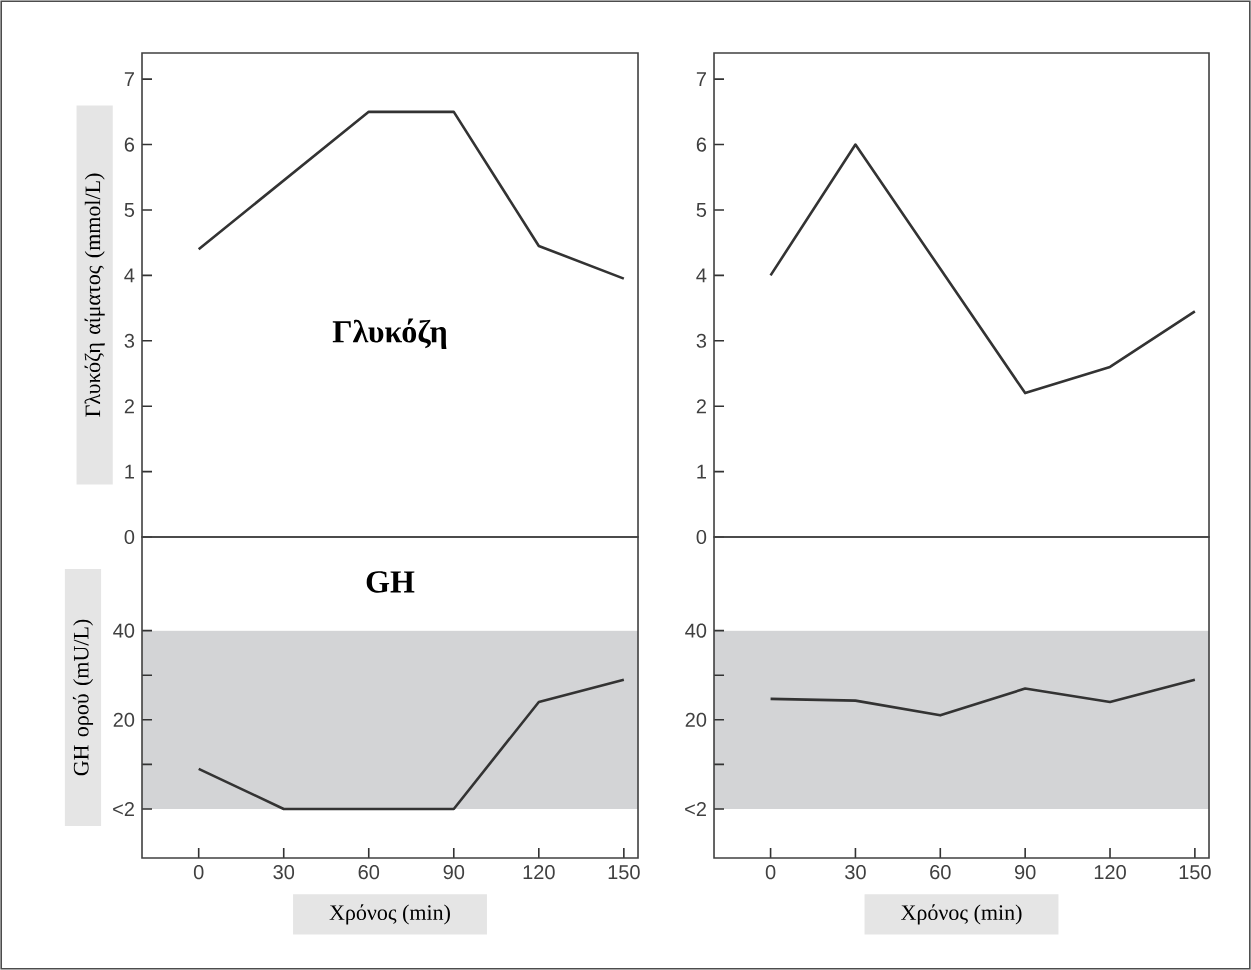 This screenshot has width=1251, height=970. What do you see at coordinates (94, 295) in the screenshot?
I see `y-axis-title: Γλυκόζη αίματος (mmol/L)` at bounding box center [94, 295].